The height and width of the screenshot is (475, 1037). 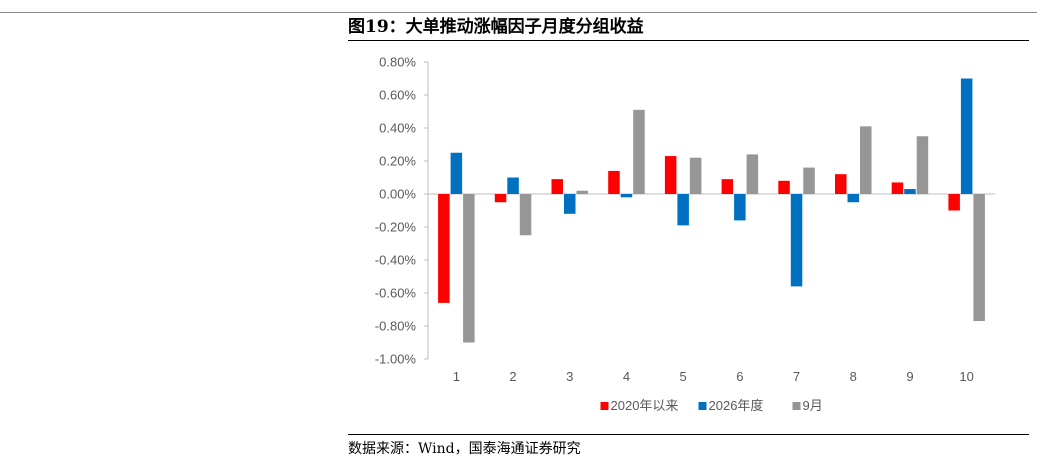 I want to click on y-tick-label: -0.80%, so click(x=396, y=326).